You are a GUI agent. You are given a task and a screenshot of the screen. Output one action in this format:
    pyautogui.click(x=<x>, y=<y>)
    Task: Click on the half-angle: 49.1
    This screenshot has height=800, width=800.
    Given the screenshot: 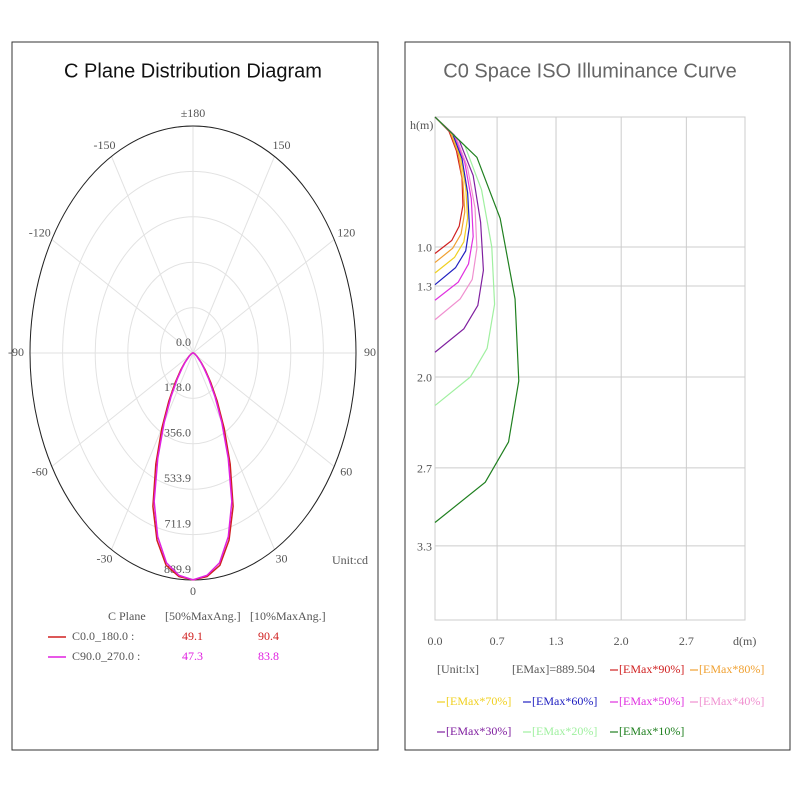 What is the action you would take?
    pyautogui.click(x=192, y=636)
    